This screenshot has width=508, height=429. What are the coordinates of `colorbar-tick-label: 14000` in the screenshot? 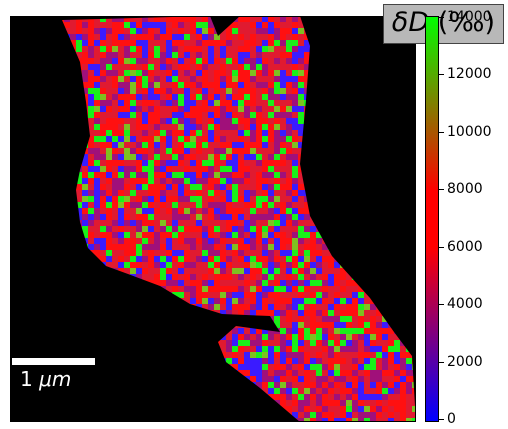 It's located at (469, 17).